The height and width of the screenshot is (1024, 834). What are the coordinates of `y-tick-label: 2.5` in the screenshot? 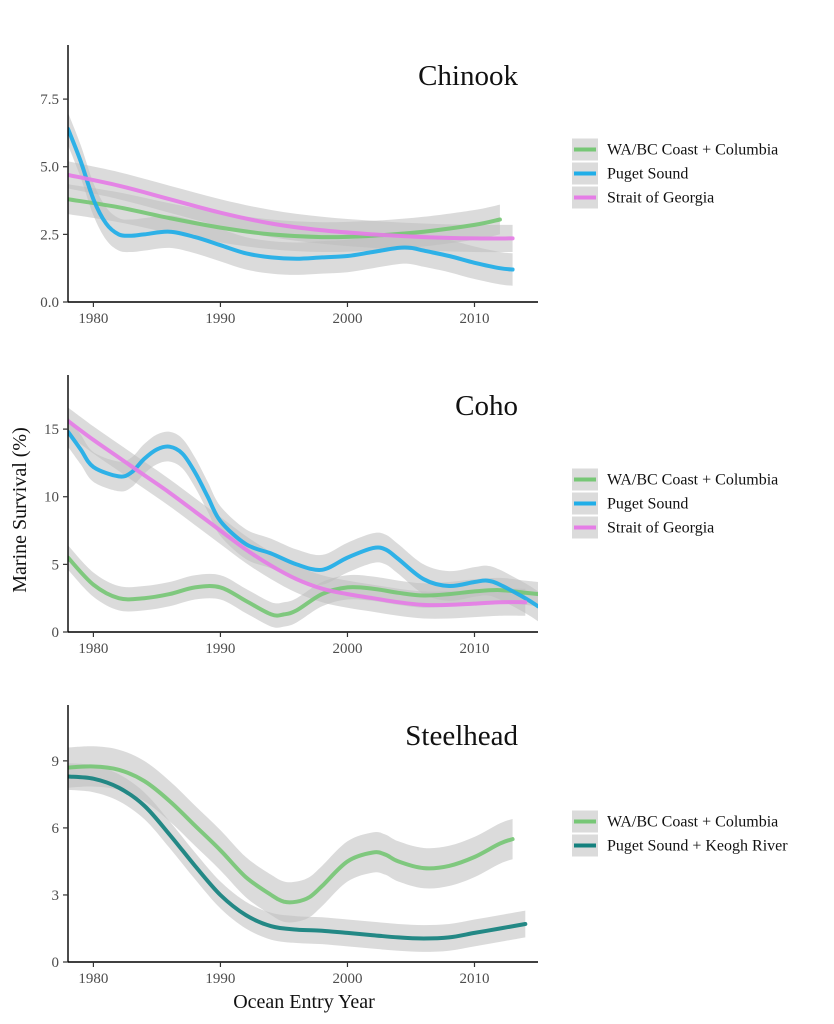 It's located at (49, 235).